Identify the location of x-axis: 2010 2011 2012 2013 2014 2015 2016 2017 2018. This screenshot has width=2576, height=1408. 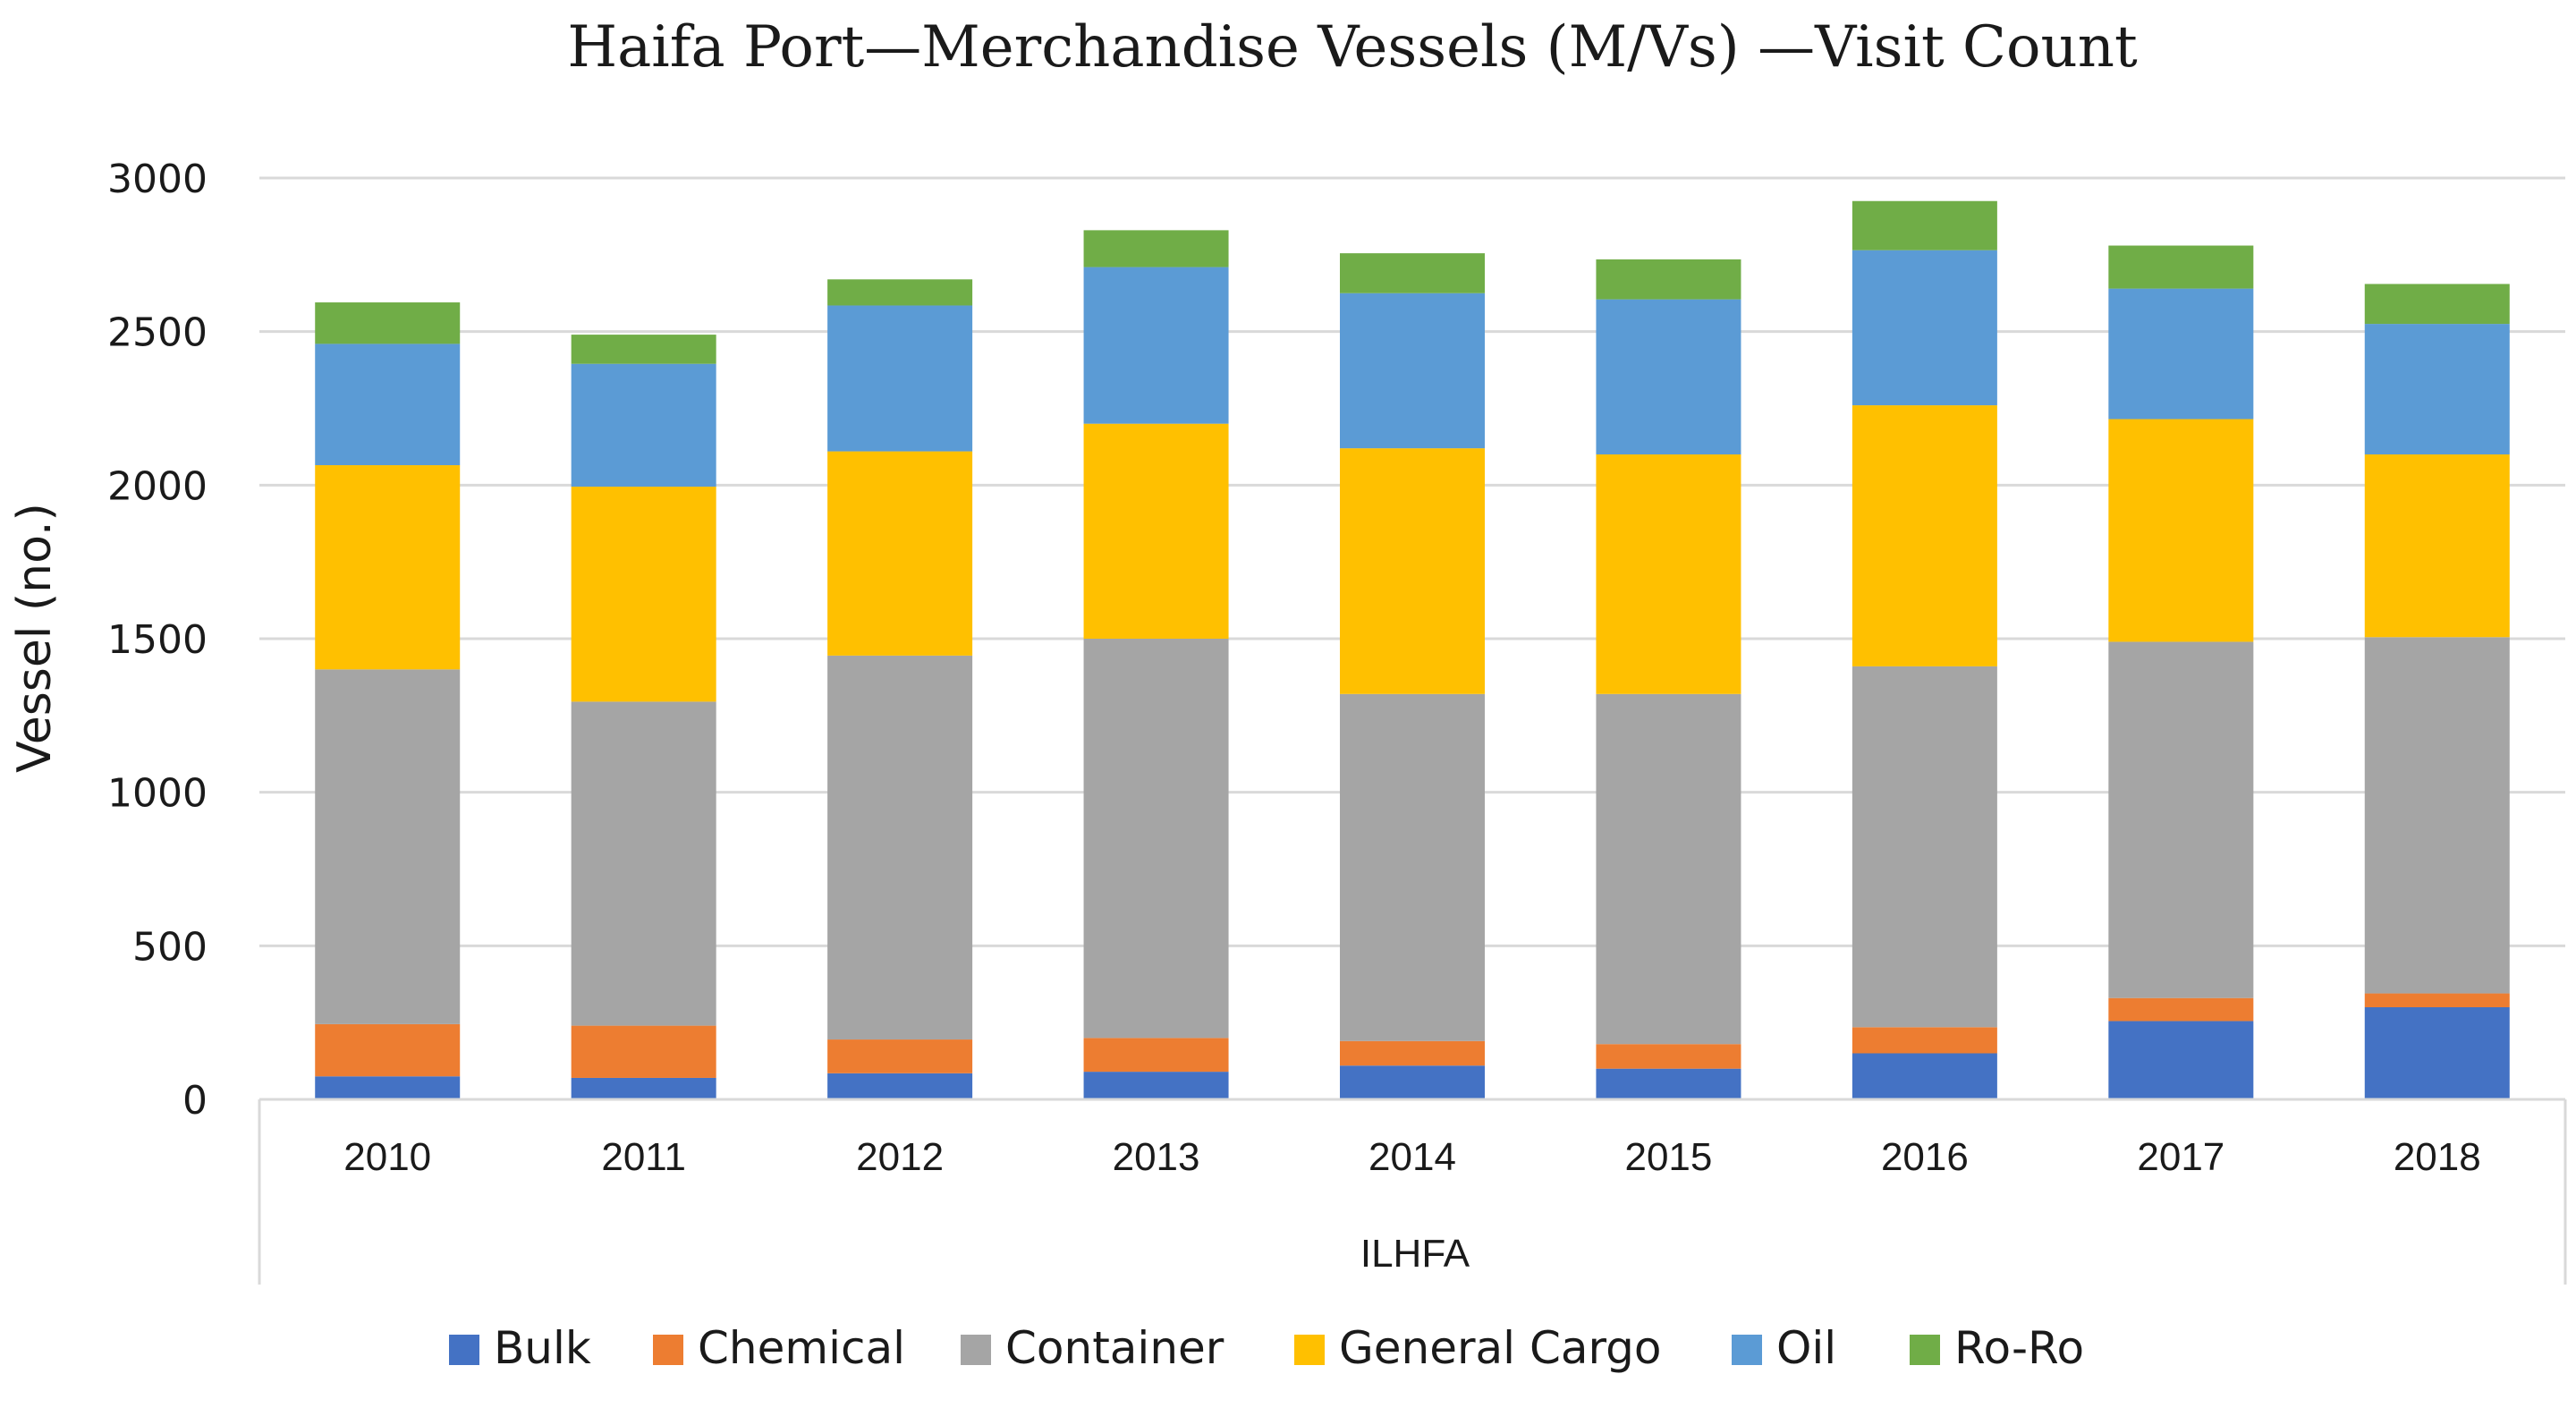
(1412, 1191).